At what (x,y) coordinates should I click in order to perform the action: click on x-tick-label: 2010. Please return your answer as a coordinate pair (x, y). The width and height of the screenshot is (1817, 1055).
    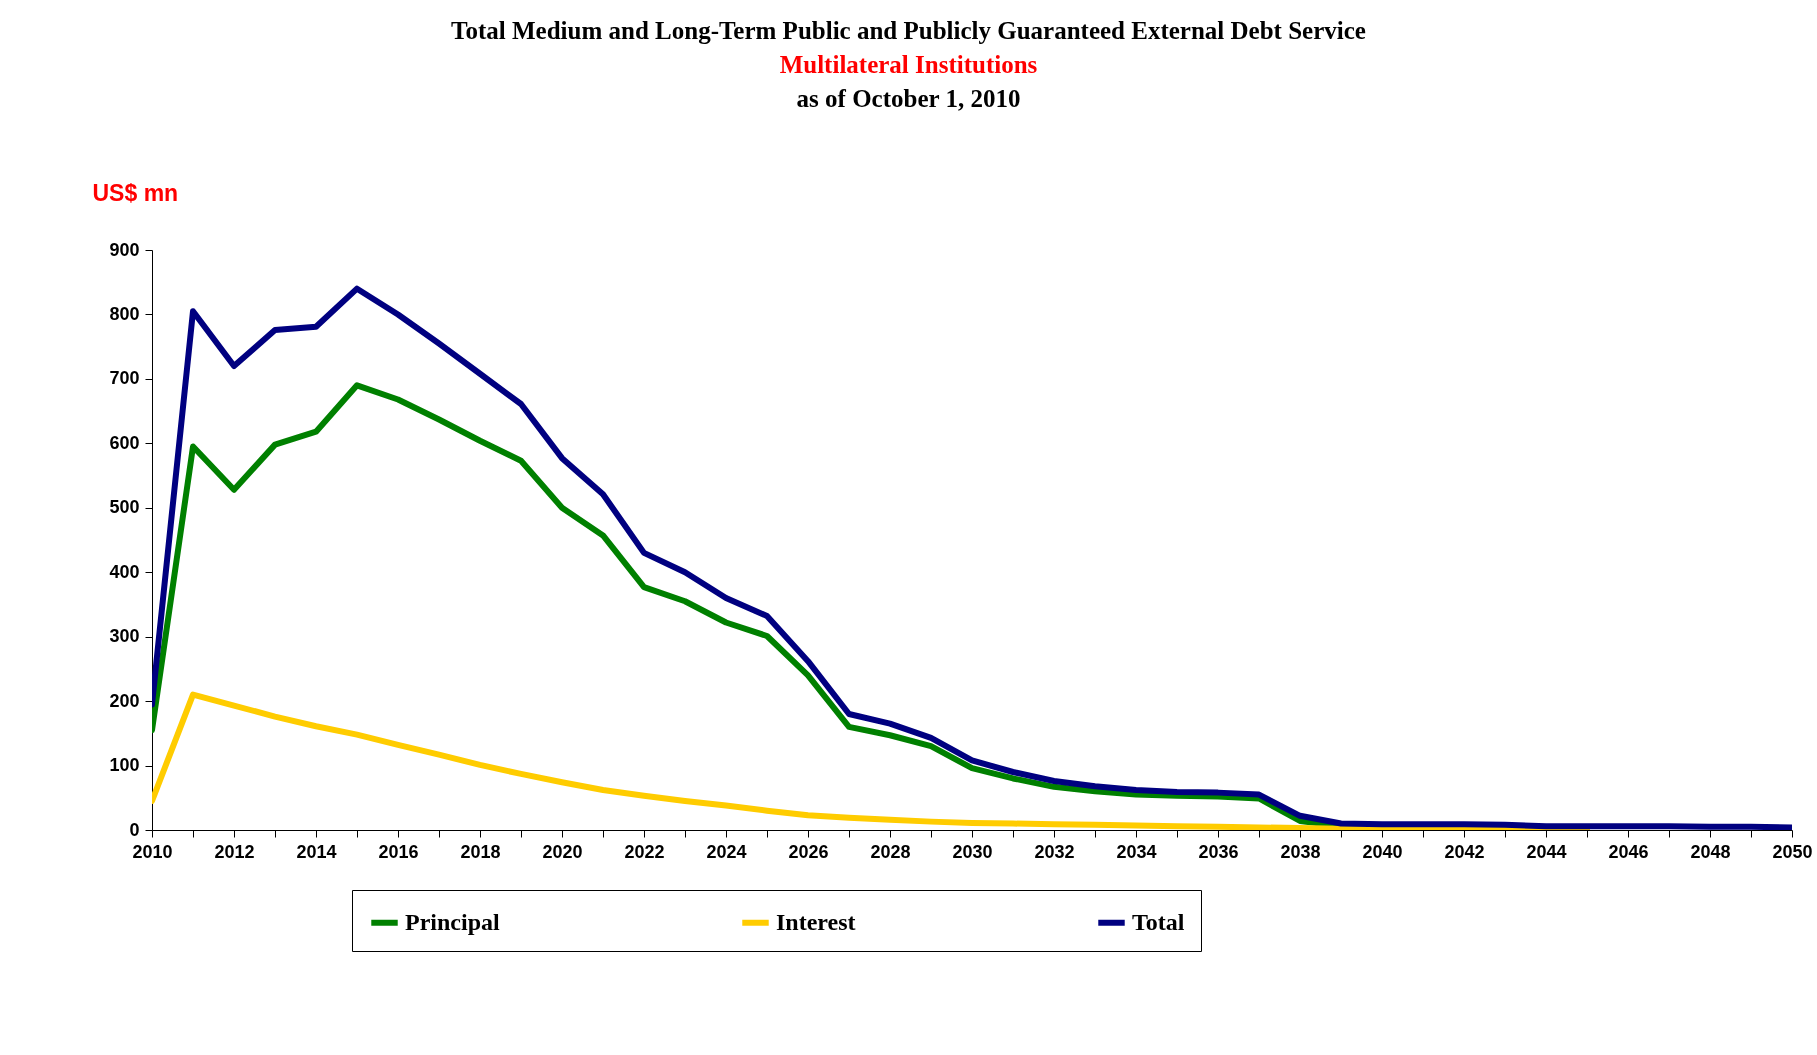
    Looking at the image, I should click on (152, 851).